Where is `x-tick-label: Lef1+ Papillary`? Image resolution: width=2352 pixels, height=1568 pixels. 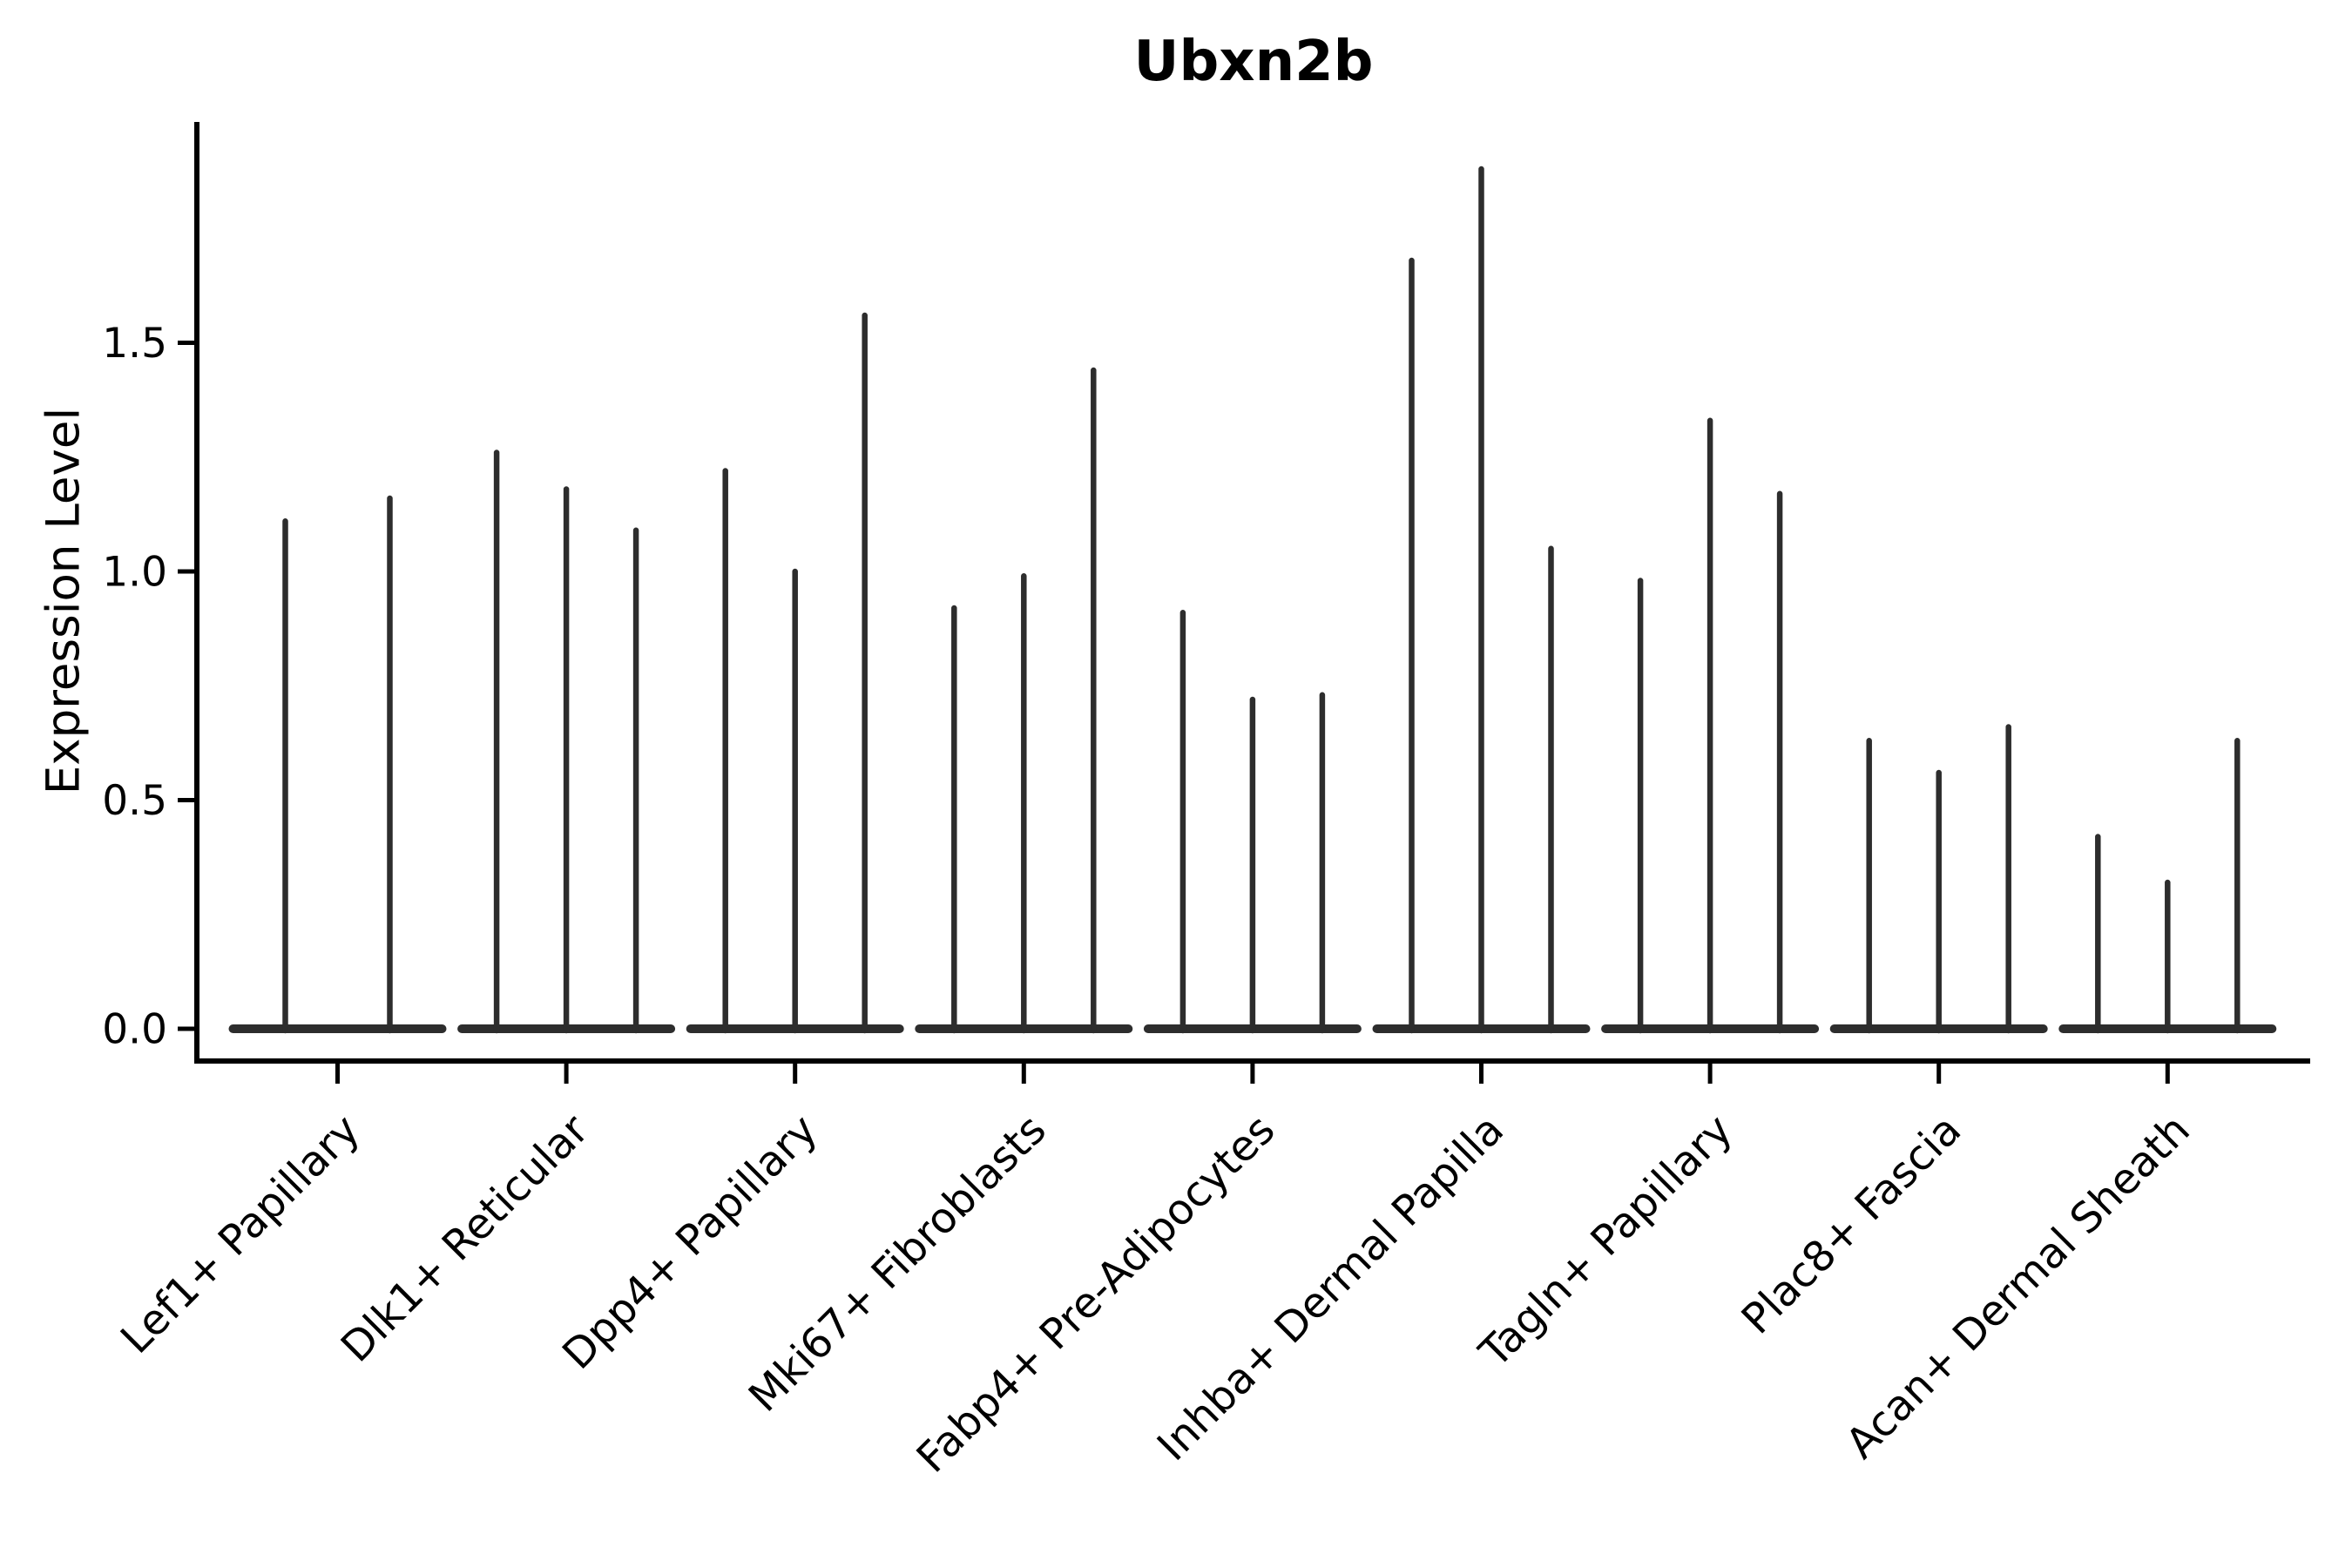 x-tick-label: Lef1+ Papillary is located at coordinates (240, 1234).